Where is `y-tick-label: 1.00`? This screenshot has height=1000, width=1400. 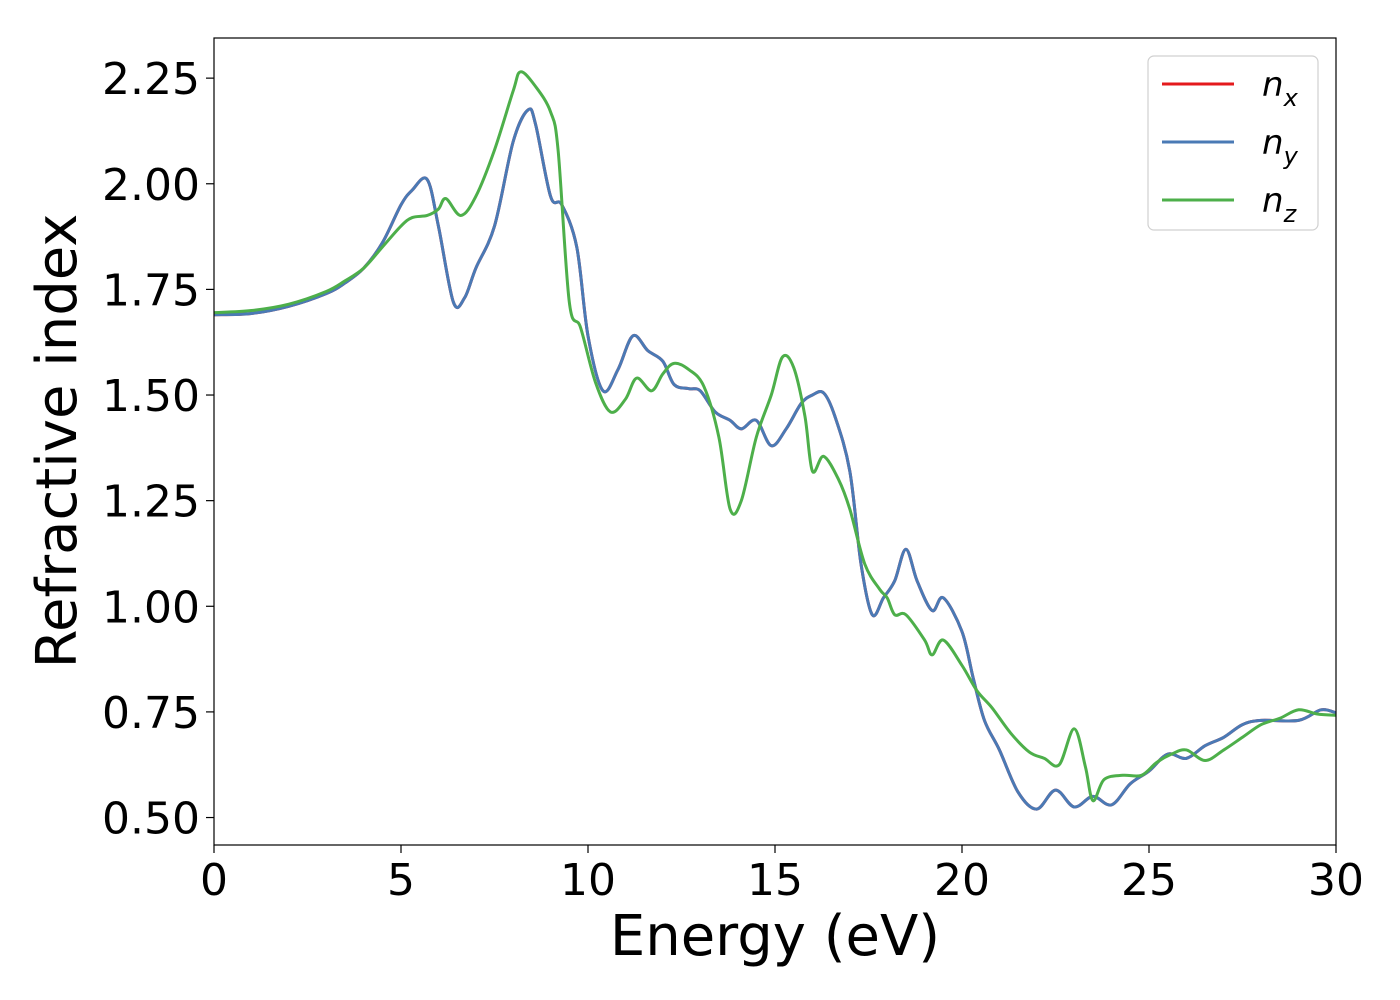
y-tick-label: 1.00 is located at coordinates (151, 607).